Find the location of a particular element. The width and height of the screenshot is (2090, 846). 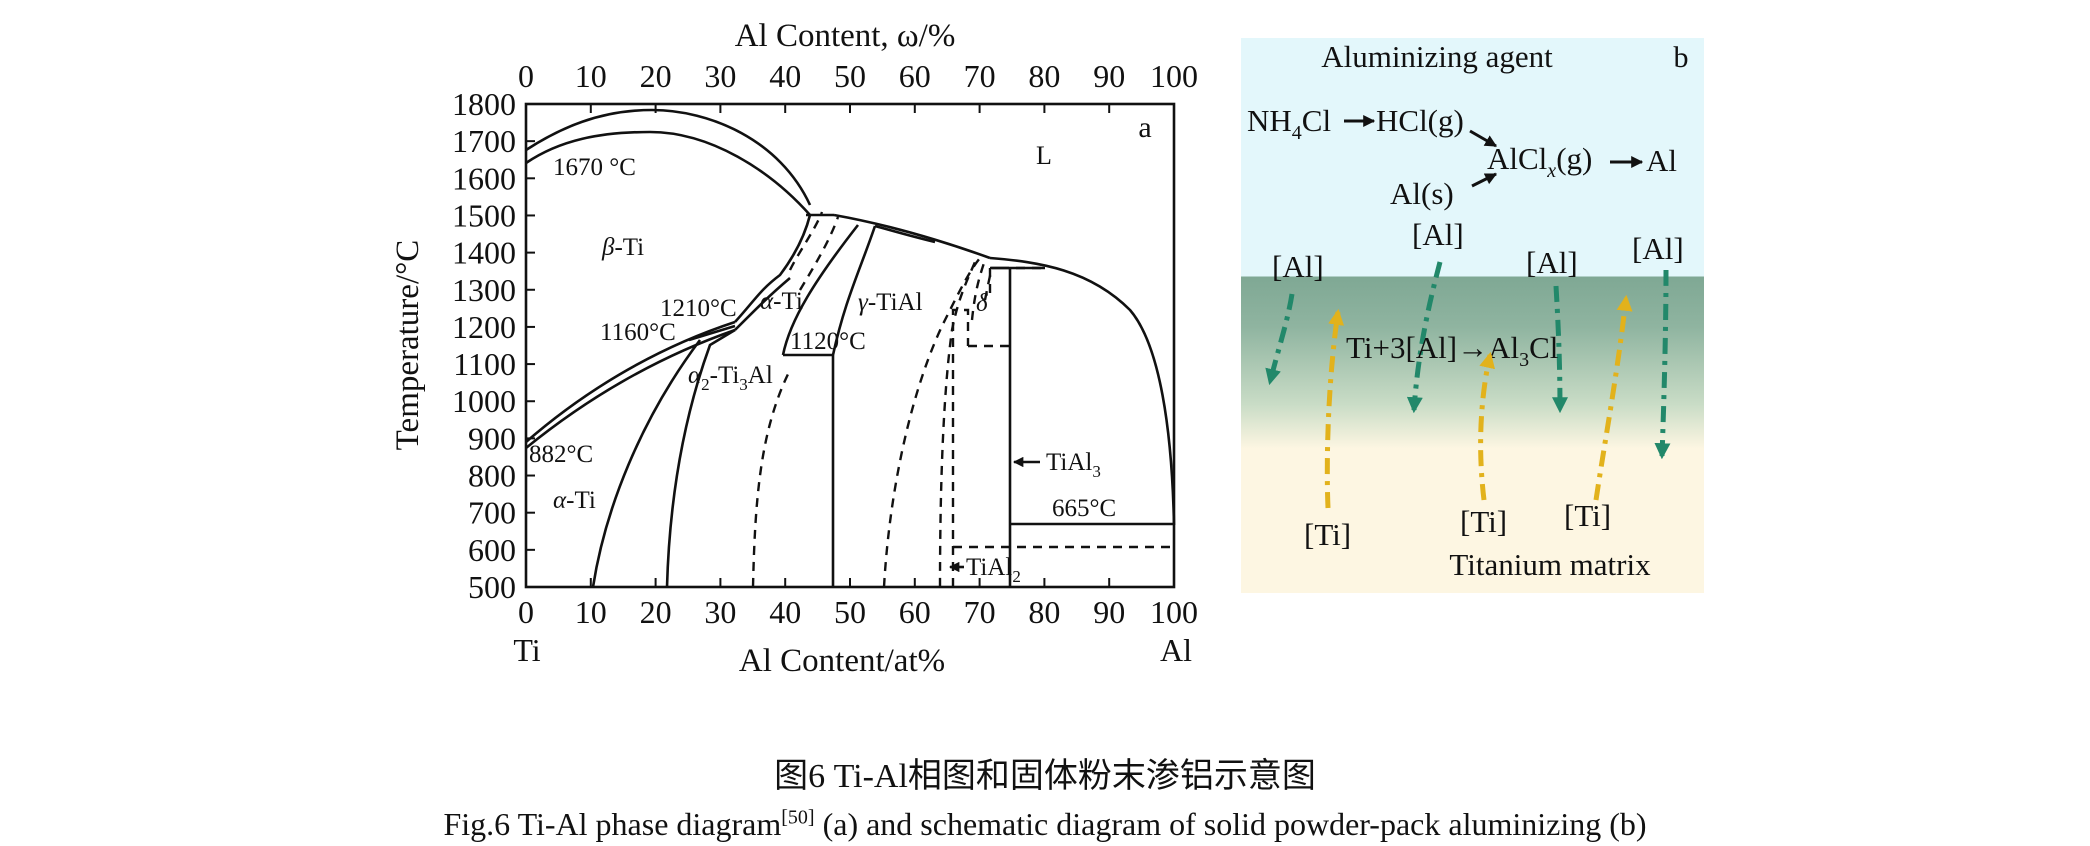

alpha2-ti3al-label: α2-Ti3Al is located at coordinates (730, 378).